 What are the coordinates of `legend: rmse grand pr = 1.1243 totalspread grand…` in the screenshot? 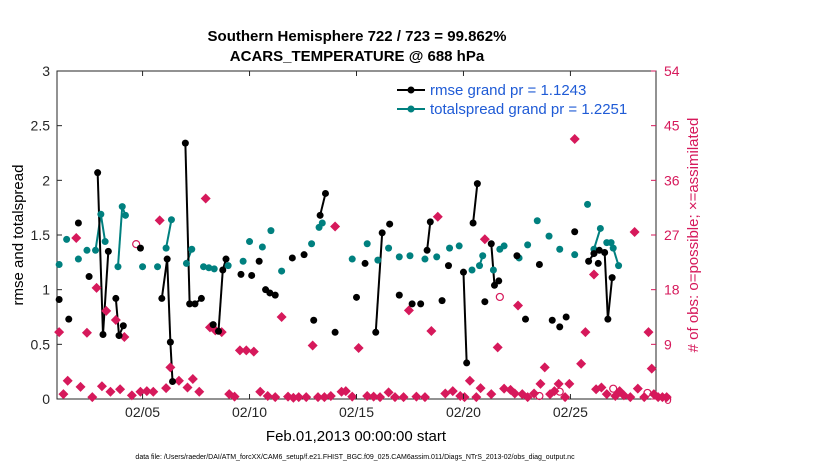 It's located at (512, 100).